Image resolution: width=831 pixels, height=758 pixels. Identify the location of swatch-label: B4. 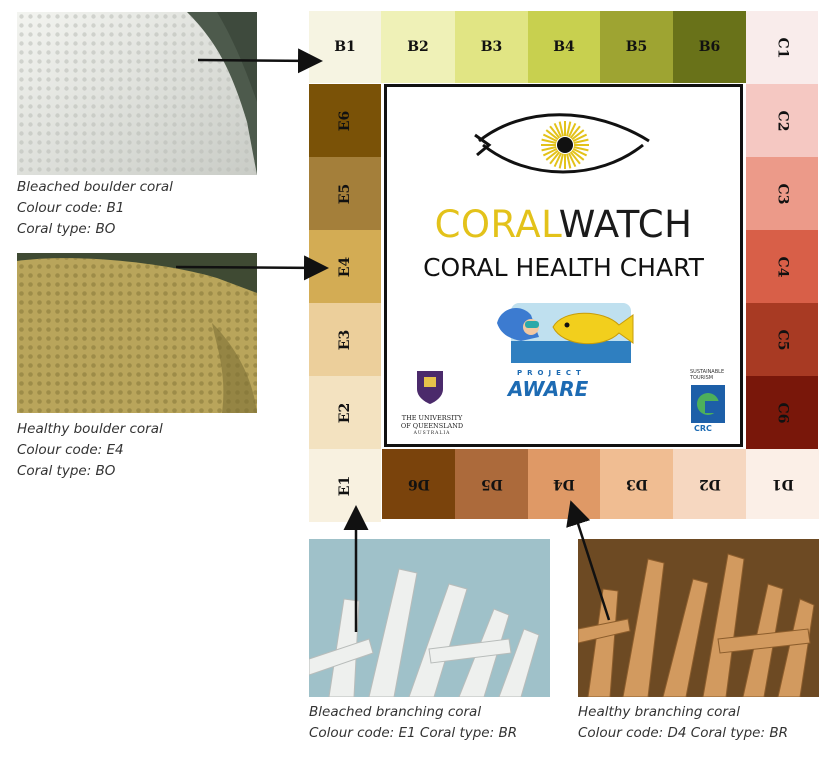
(564, 47).